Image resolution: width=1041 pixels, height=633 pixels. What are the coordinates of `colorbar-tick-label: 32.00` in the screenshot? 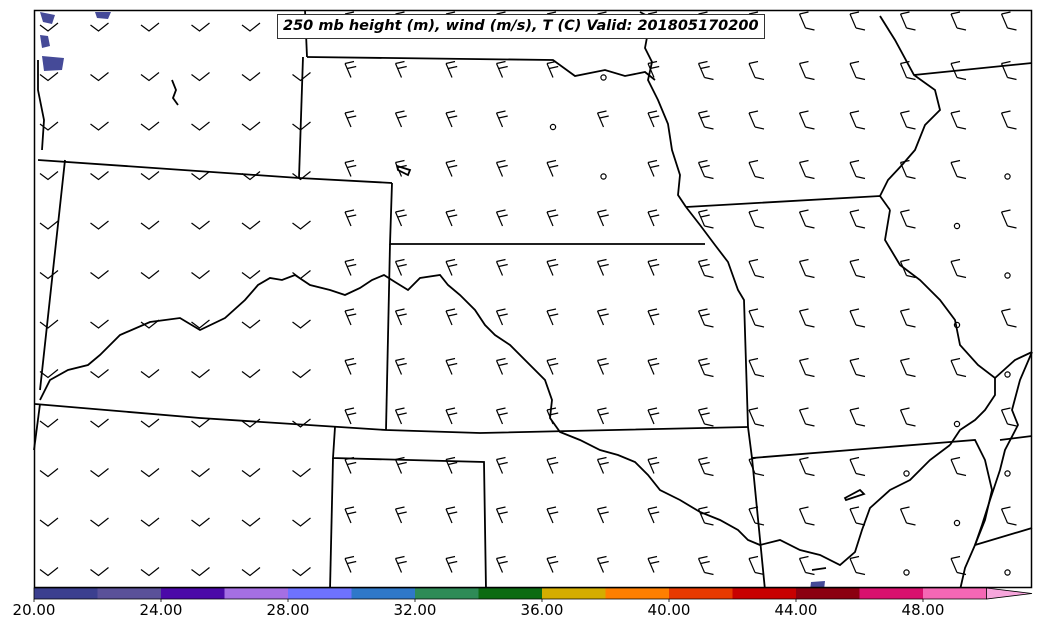 It's located at (415, 610).